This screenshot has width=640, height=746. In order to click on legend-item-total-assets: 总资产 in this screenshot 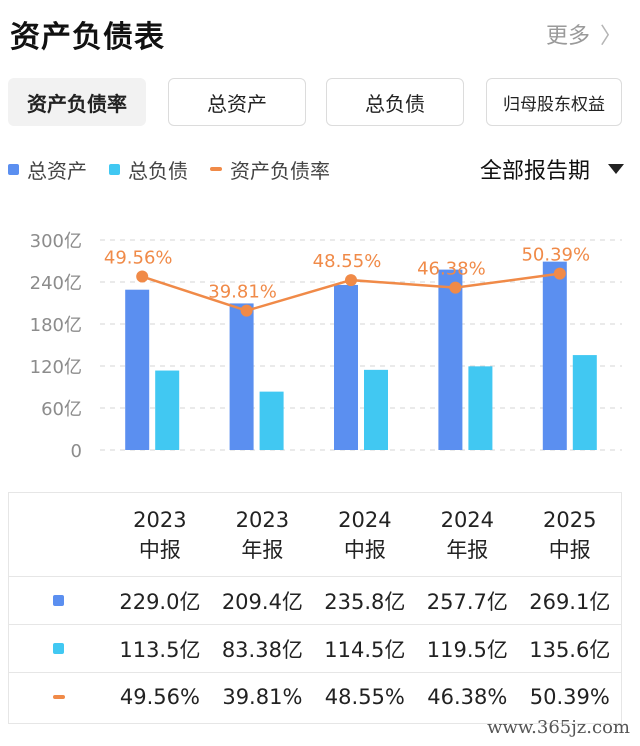, I will do `click(47, 169)`.